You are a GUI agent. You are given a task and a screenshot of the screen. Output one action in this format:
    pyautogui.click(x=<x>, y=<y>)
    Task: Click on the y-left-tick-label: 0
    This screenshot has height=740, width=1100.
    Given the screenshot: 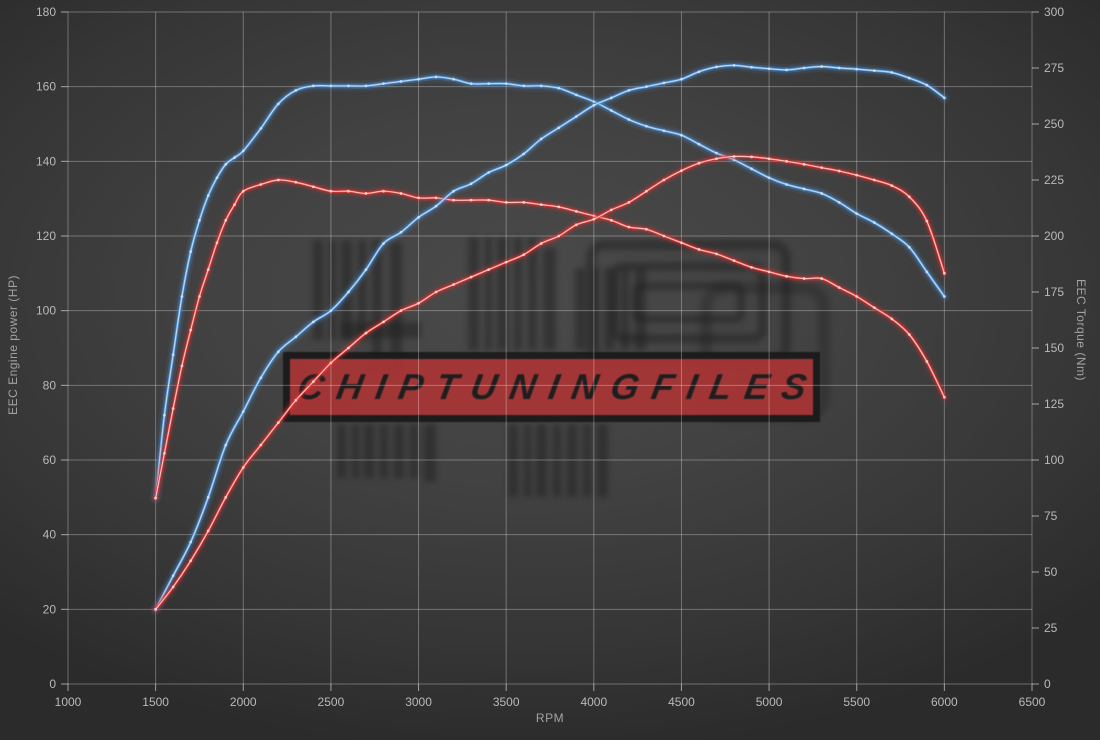 What is the action you would take?
    pyautogui.click(x=52, y=684)
    